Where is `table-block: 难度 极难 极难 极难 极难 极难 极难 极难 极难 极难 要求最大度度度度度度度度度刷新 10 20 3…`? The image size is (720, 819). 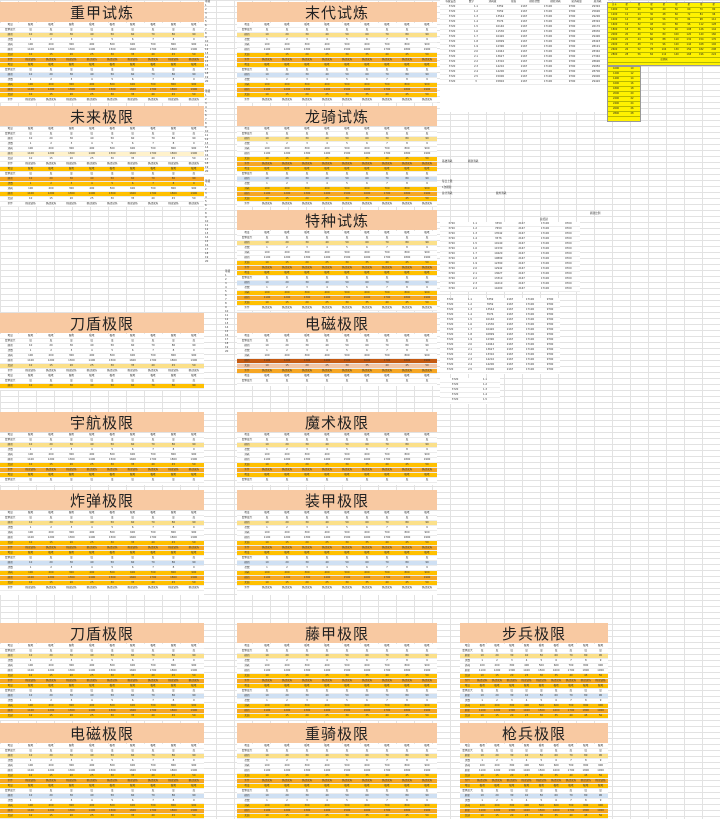
table-block: 难度 极难 极难 极难 极难 极难 极难 极难 极难 极难 要求最大度度度度度度度度度刷新 10 20 3… is located at coordinates (102, 167).